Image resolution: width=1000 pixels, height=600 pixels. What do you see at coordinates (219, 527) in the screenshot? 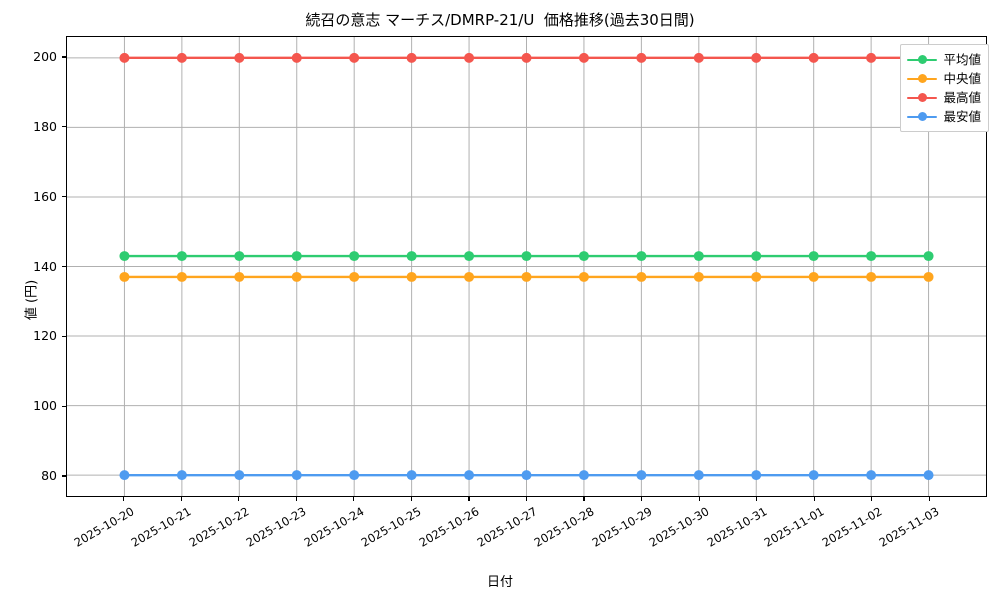
I see `x-tick-label: 2025-10-22` at bounding box center [219, 527].